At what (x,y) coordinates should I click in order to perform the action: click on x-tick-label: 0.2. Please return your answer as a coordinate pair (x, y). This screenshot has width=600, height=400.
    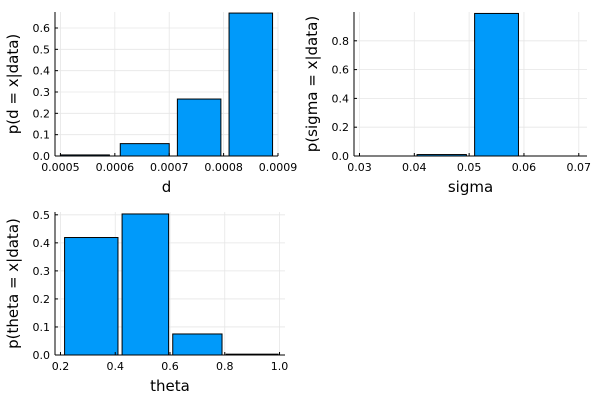
    Looking at the image, I should click on (61, 366).